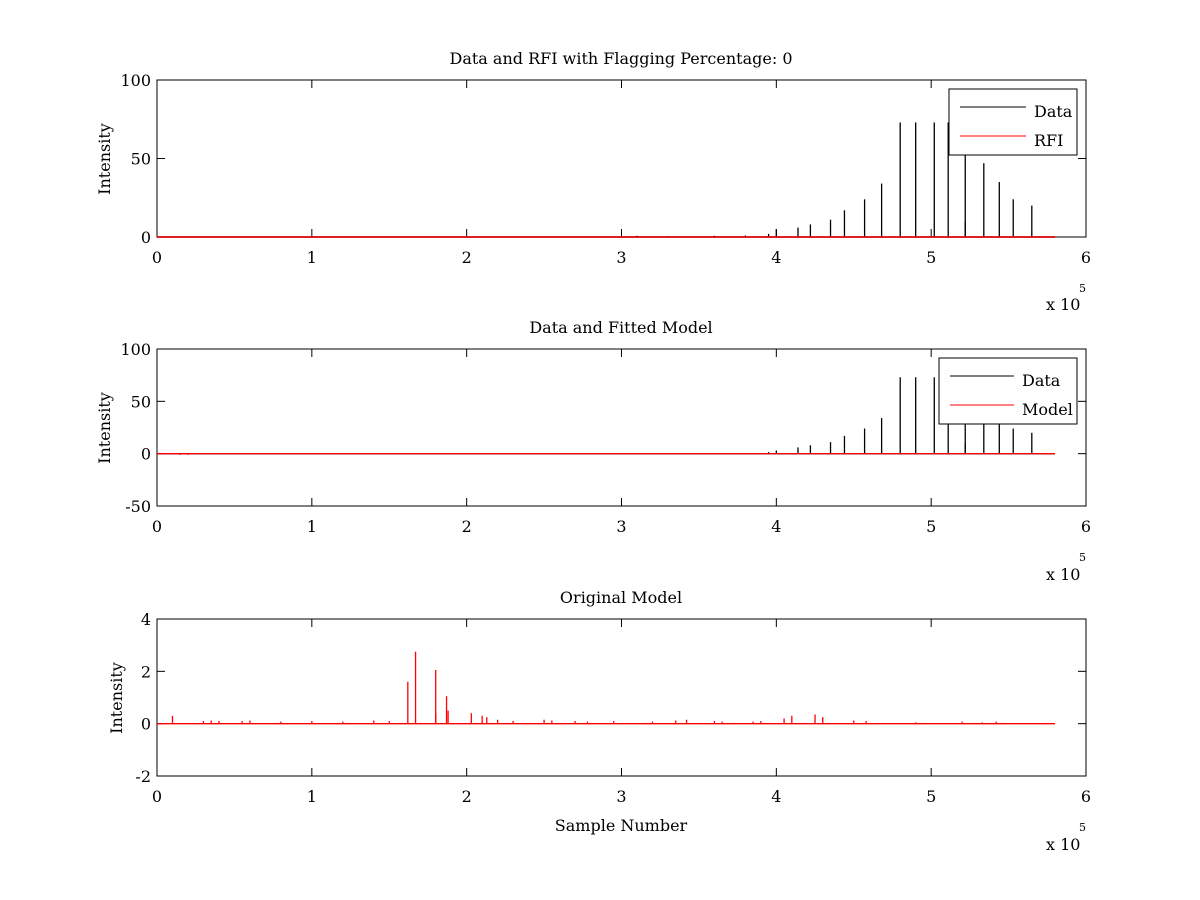 This screenshot has height=900, width=1200. I want to click on subplot-1-multiplier-exponent: 5, so click(1082, 288).